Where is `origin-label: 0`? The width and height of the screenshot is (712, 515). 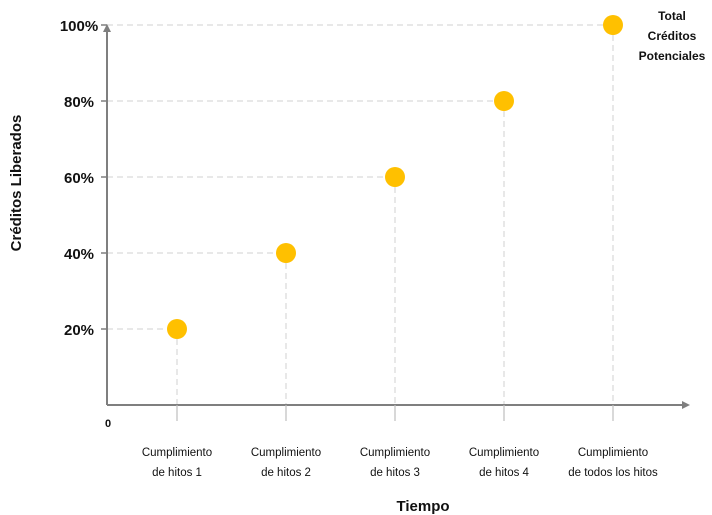 origin-label: 0 is located at coordinates (108, 424).